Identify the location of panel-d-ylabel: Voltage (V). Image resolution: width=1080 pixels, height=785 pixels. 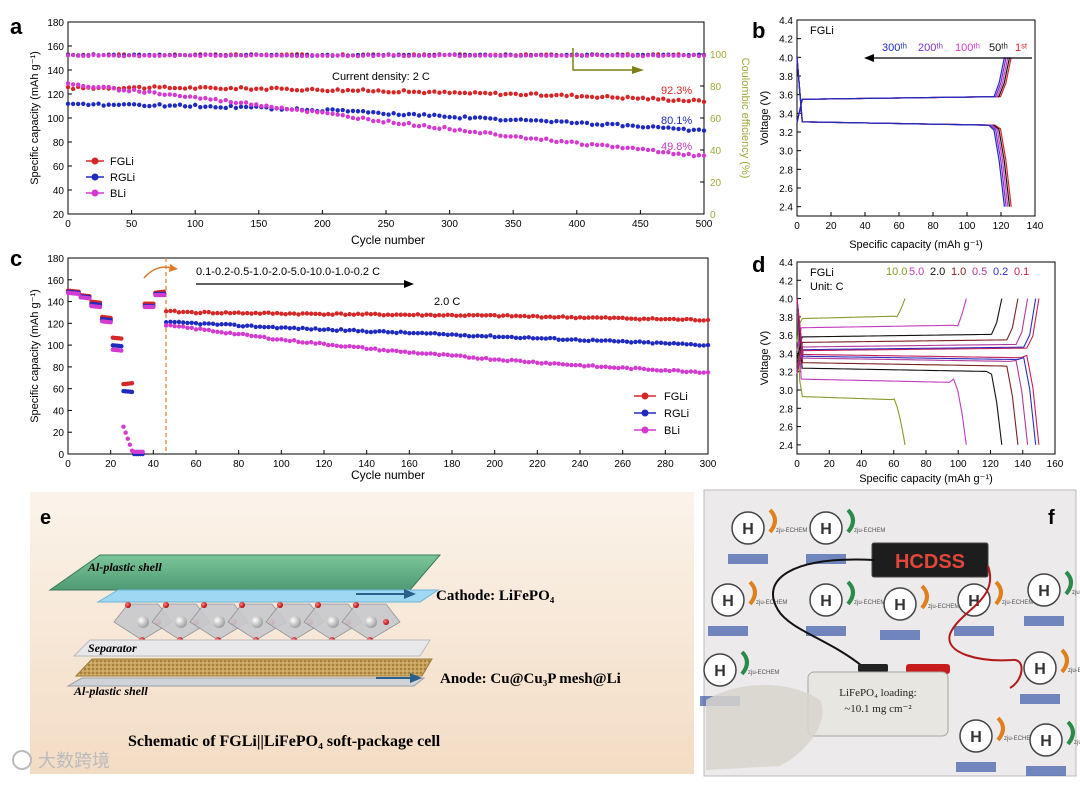
(765, 358).